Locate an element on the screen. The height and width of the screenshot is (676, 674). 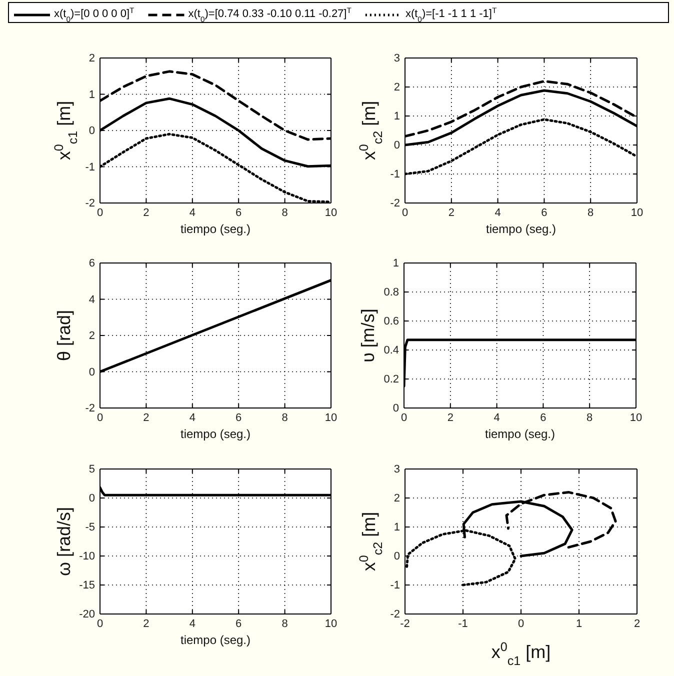
y-tick-label: -15 is located at coordinates (87, 586).